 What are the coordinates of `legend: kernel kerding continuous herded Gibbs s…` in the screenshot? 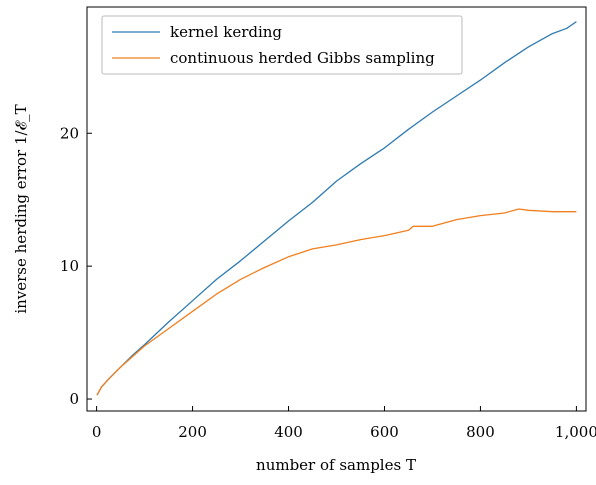 It's located at (282, 45).